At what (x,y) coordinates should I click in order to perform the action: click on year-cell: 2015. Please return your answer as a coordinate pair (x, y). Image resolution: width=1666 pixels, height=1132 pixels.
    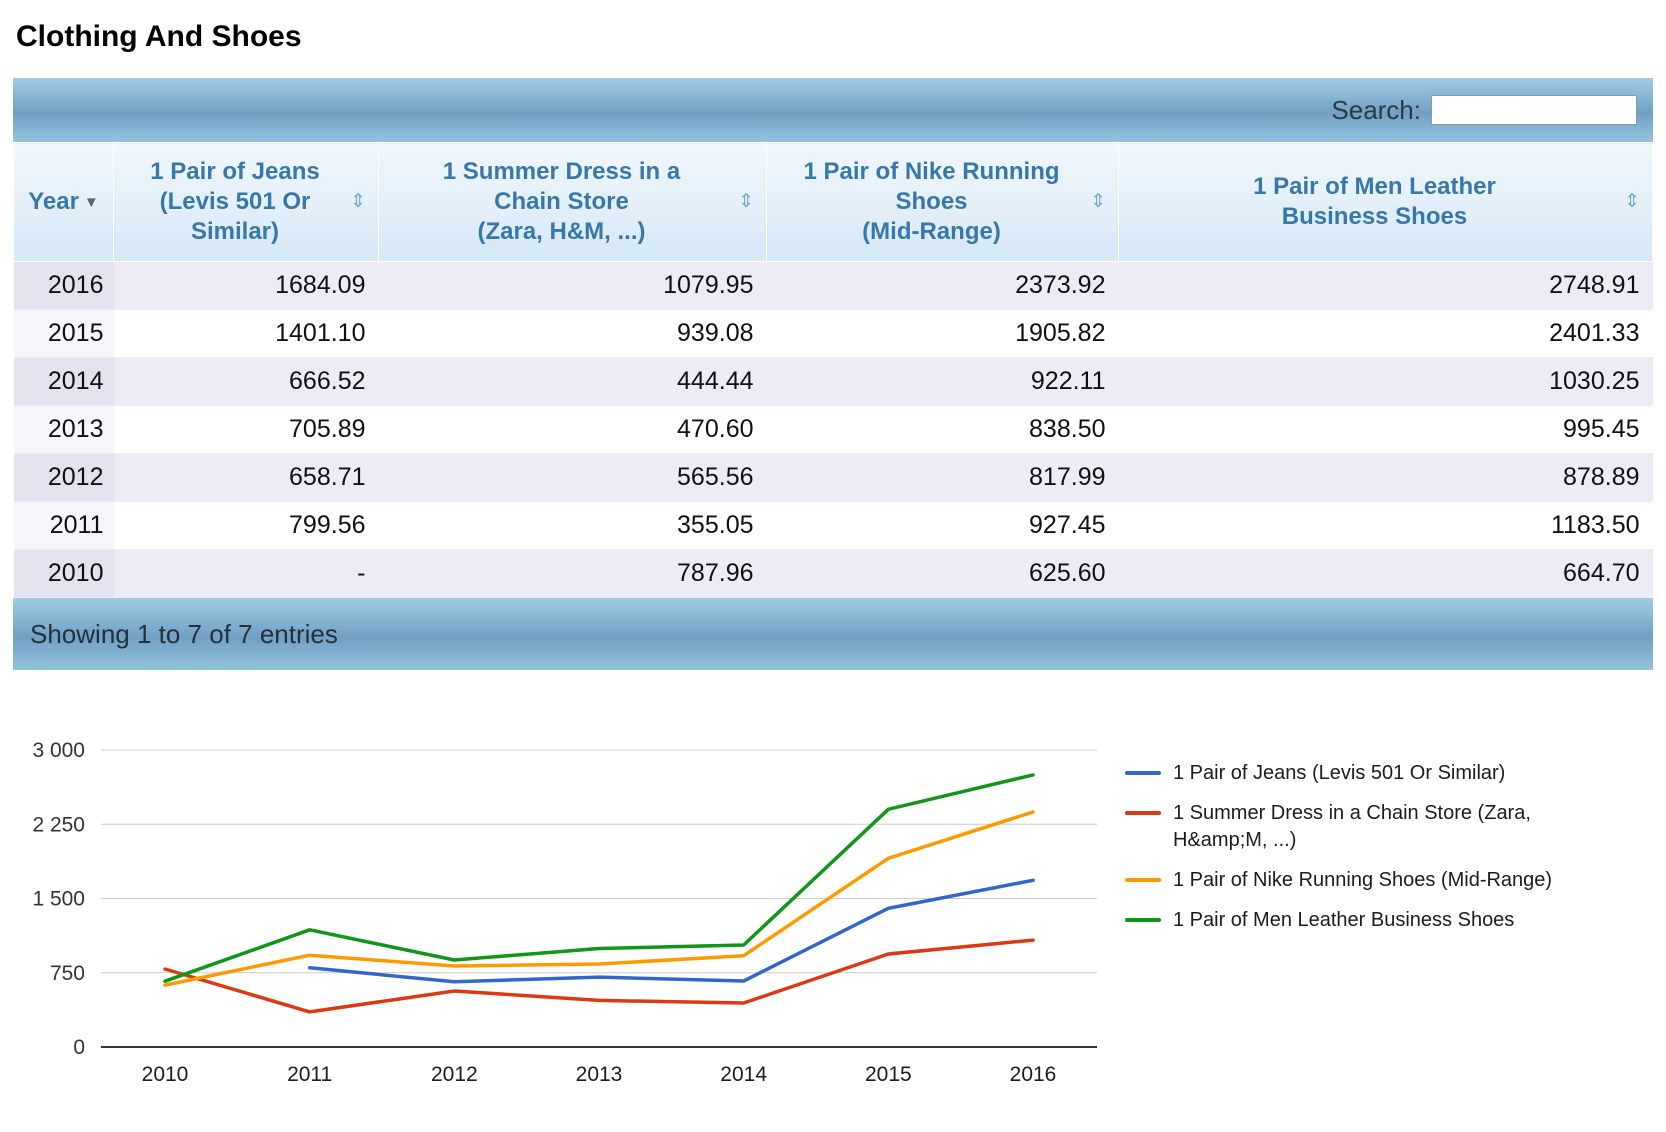
    Looking at the image, I should click on (63, 333).